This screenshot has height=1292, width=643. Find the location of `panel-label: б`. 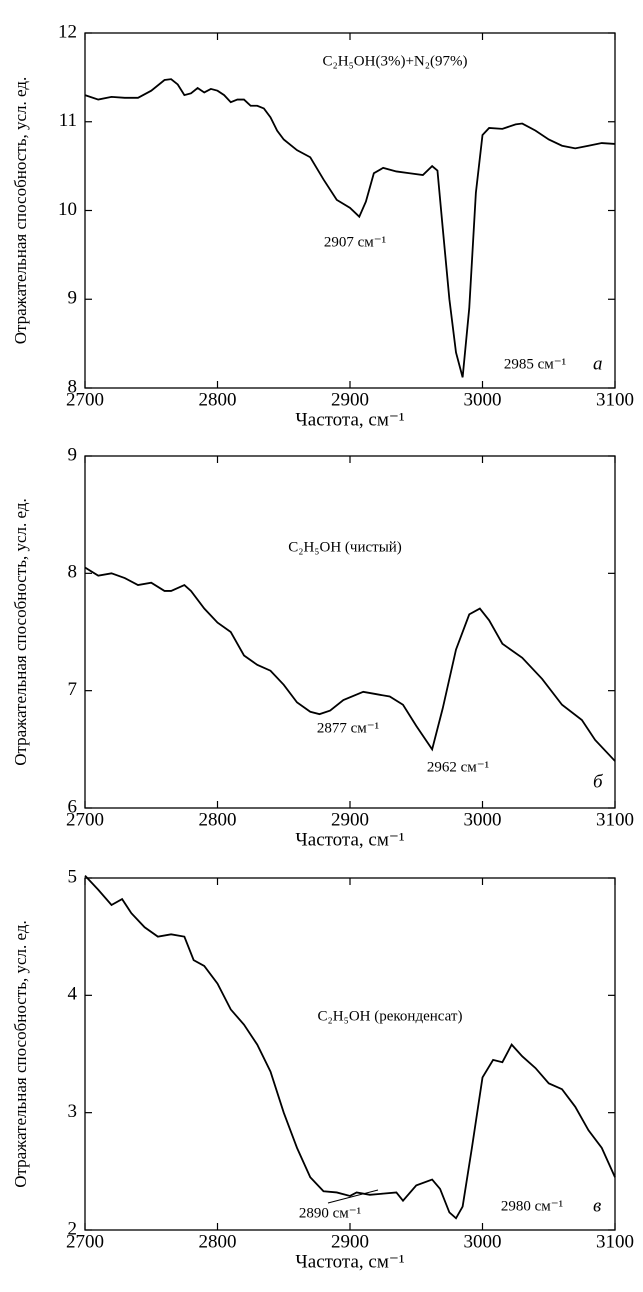

panel-label: б is located at coordinates (598, 781).